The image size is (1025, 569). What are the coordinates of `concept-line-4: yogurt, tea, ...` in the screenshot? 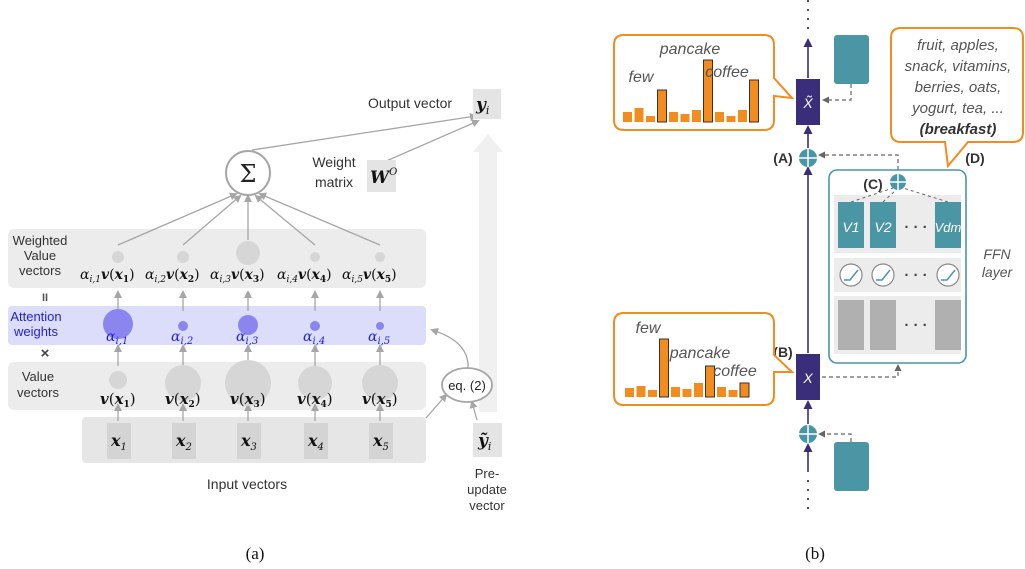 It's located at (957, 108).